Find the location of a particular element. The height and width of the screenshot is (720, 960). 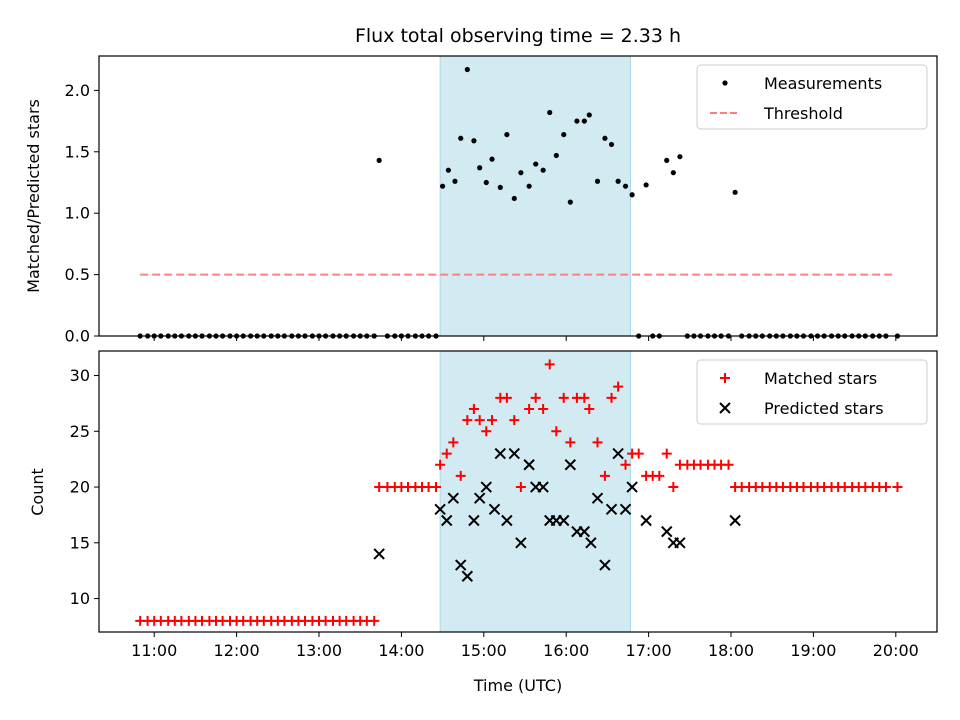

y-tick-label: 2.0 is located at coordinates (77, 90).